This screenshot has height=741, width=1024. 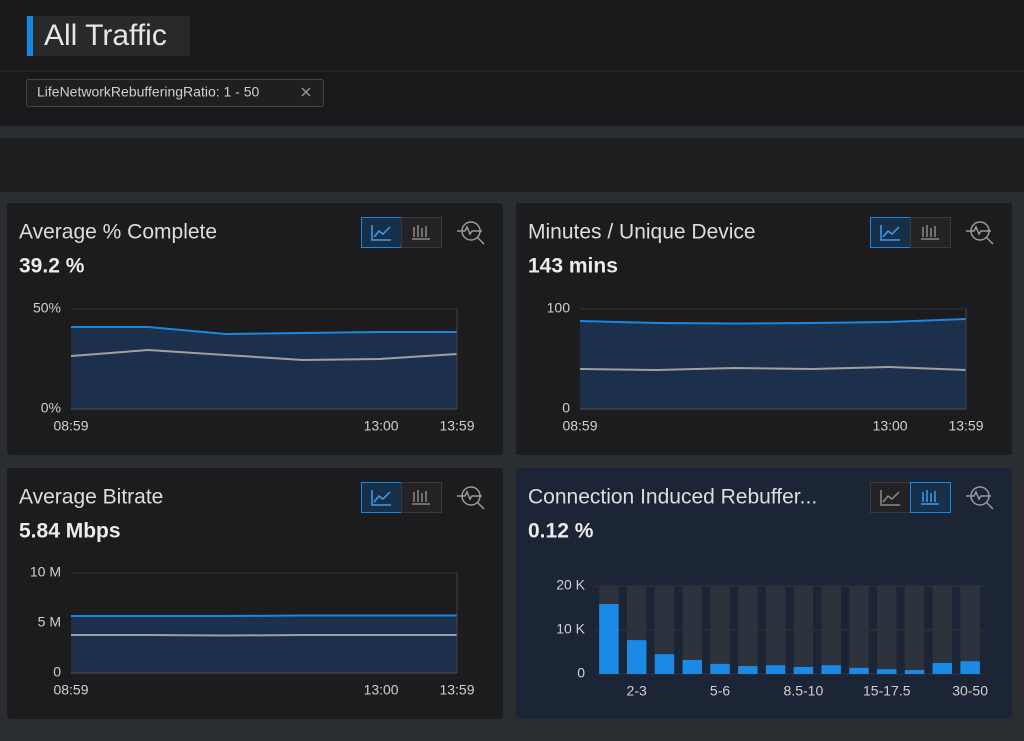 What do you see at coordinates (91, 497) in the screenshot?
I see `panel-title: Average Bitrate` at bounding box center [91, 497].